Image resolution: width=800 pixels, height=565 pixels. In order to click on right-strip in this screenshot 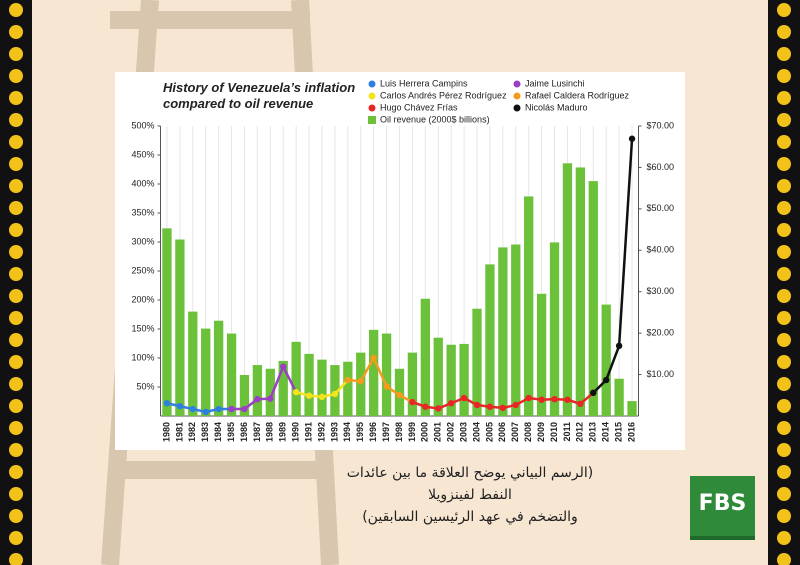, I will do `click(784, 282)`.